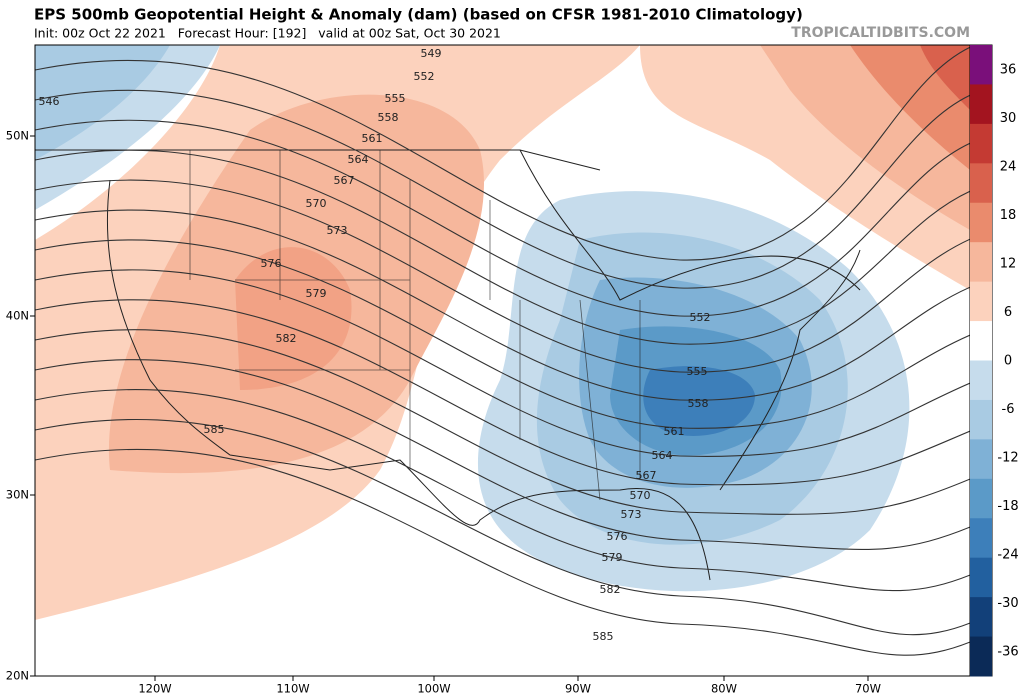 This screenshot has height=696, width=1024. What do you see at coordinates (17, 316) in the screenshot?
I see `lat-label: 40N` at bounding box center [17, 316].